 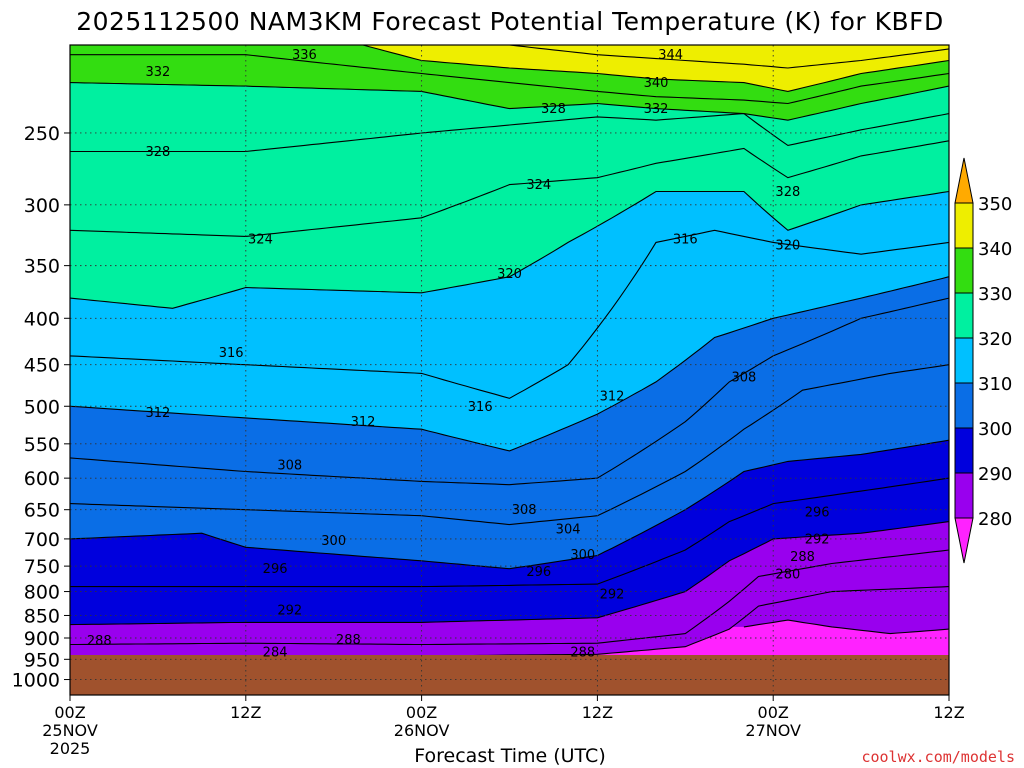 I want to click on y-tick-label: 850, so click(x=42, y=616).